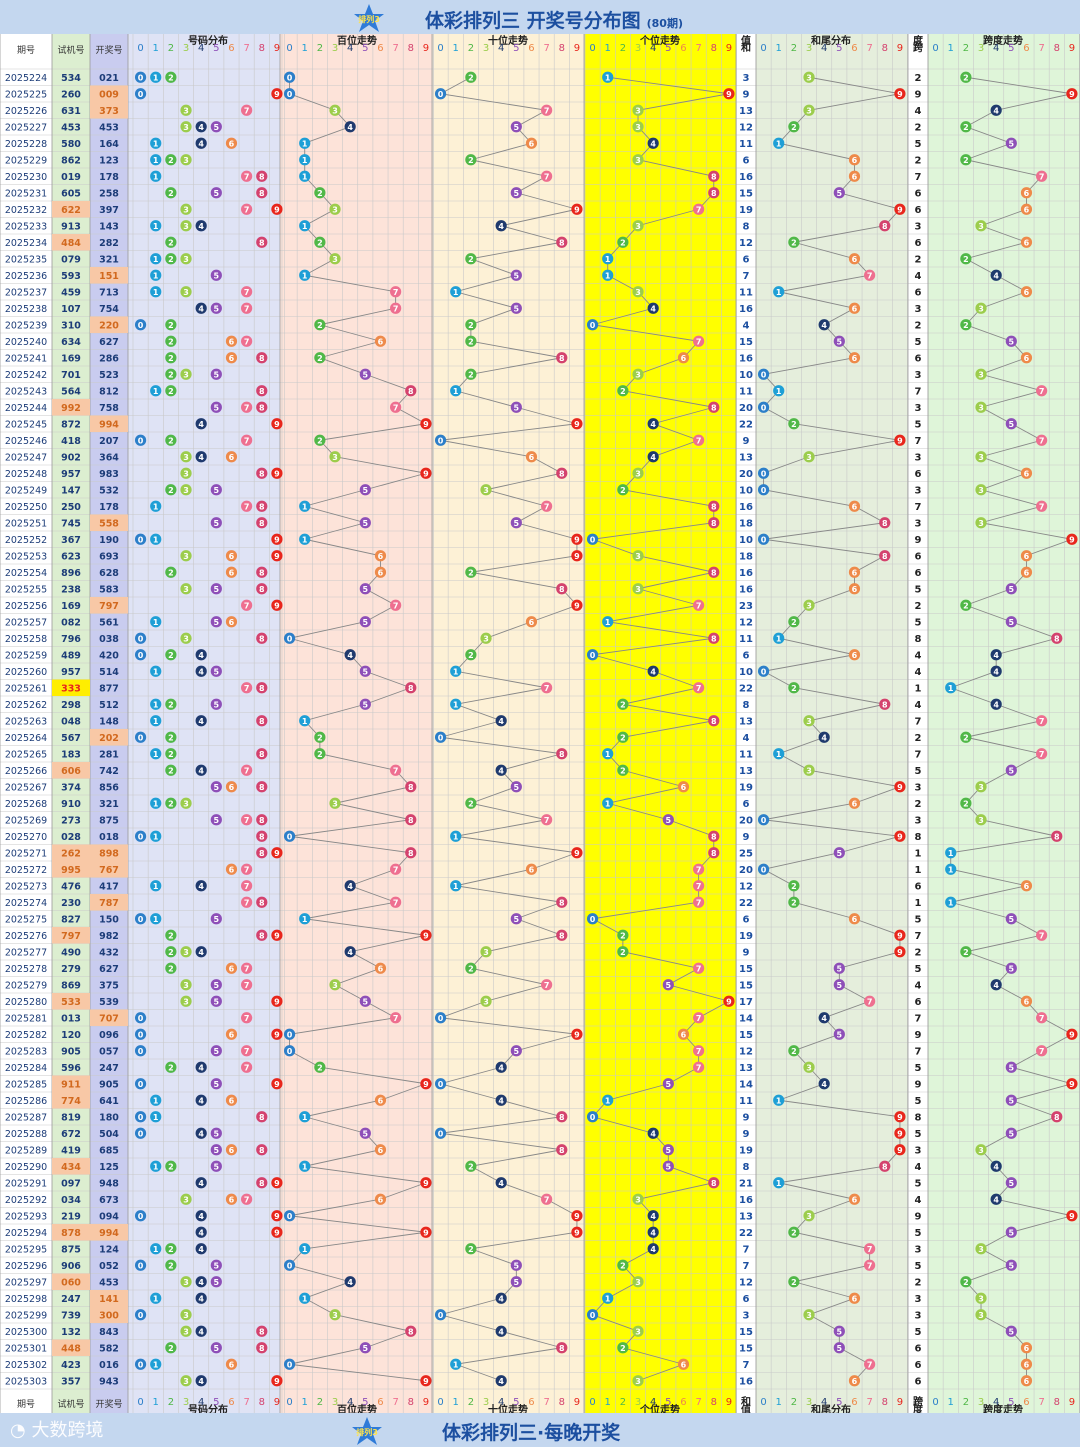 The height and width of the screenshot is (1447, 1080). I want to click on sum-value: 6, so click(746, 1299).